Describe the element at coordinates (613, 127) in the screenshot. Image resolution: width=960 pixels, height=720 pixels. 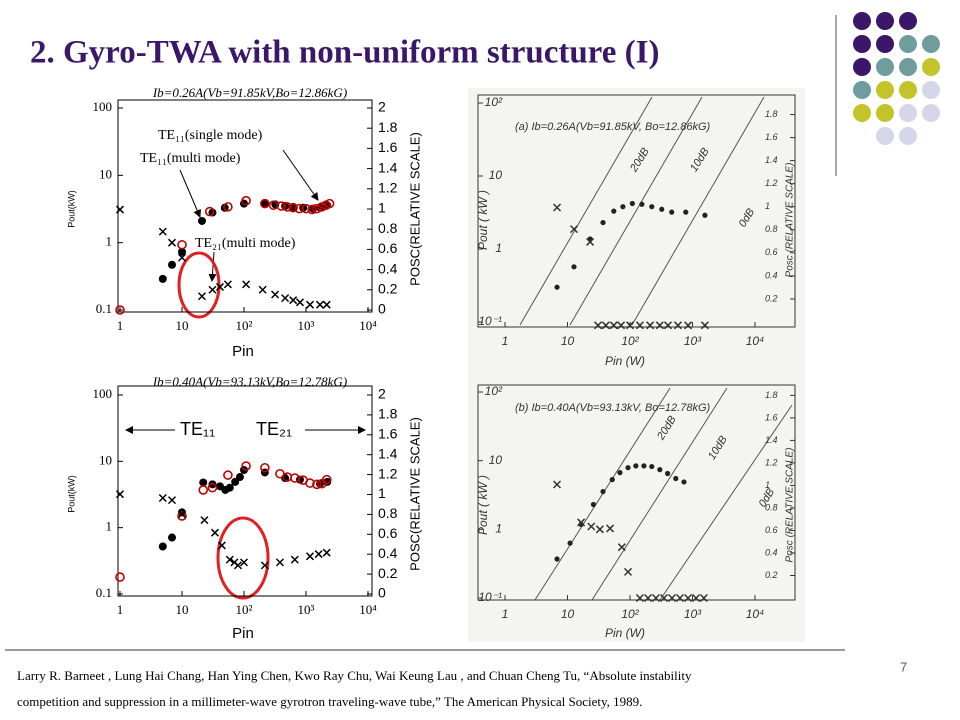
I see `chart-title: (a) Ib=0.26A(Vb=91.85kV, Bo=12.86kG)` at that location.